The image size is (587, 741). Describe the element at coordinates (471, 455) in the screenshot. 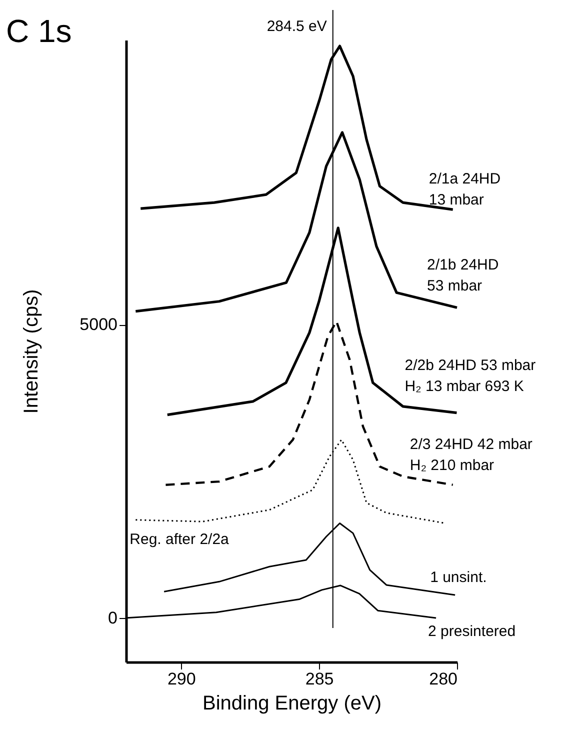

I see `series-label: 2/3 24HD 42 mbar H₂ 210 mbar` at that location.